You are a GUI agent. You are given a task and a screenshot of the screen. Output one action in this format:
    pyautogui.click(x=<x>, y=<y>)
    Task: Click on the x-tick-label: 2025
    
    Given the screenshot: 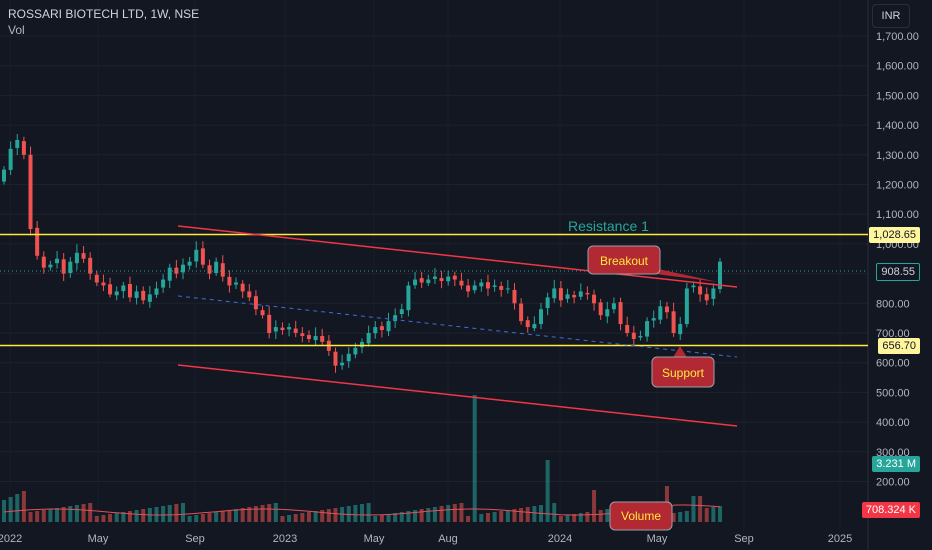 What is the action you would take?
    pyautogui.click(x=840, y=539)
    